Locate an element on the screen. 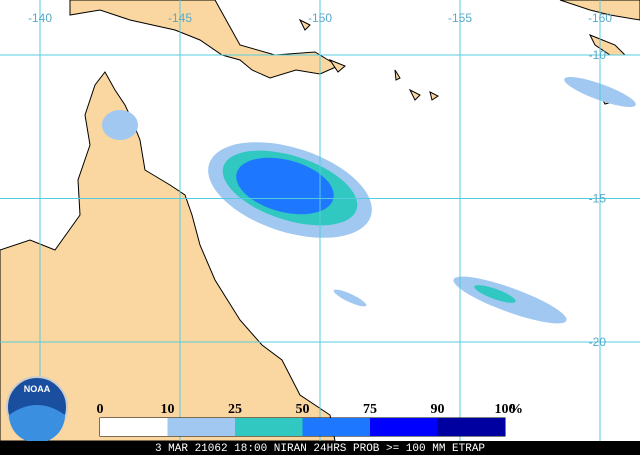 The image size is (640, 455). legend-unit: % is located at coordinates (516, 409).